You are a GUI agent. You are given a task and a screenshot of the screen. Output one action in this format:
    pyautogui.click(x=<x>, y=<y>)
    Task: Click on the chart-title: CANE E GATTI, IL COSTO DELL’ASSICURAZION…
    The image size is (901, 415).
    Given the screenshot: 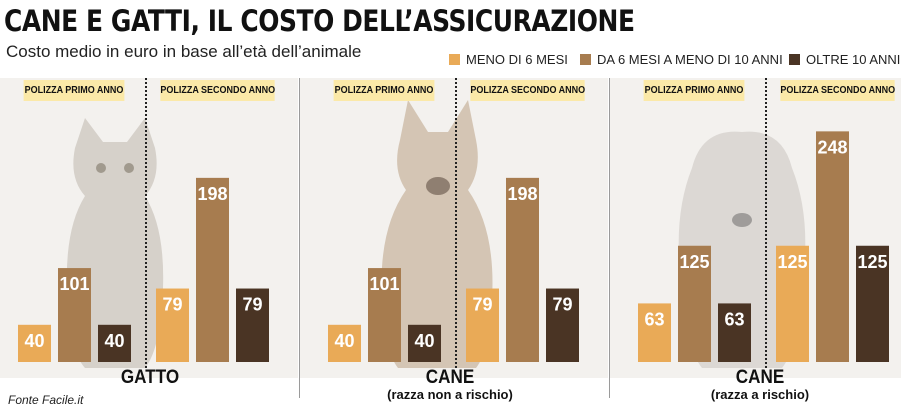 What is the action you would take?
    pyautogui.click(x=319, y=21)
    